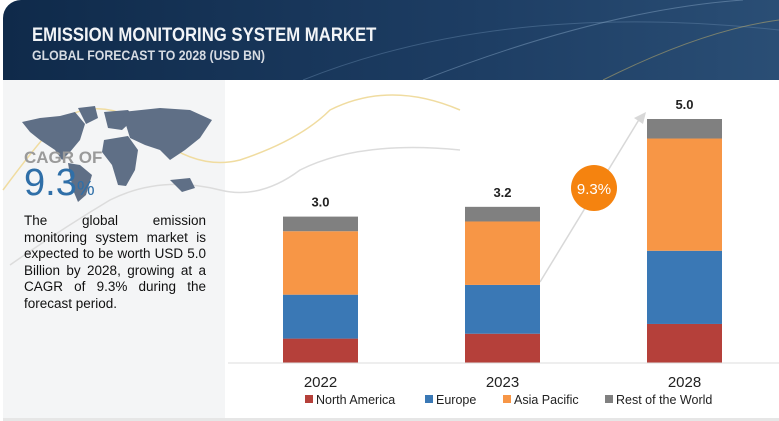  Describe the element at coordinates (50, 183) in the screenshot. I see `cagr-value: 9.3` at that location.